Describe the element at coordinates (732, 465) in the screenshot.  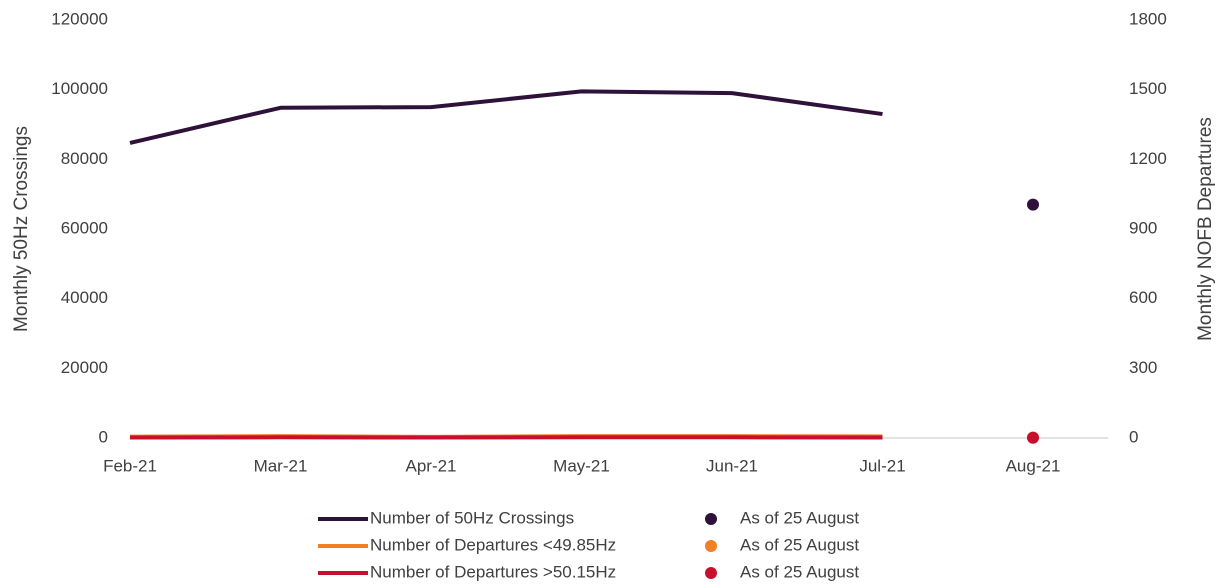
I see `x-tick-label: Jun-21` at that location.